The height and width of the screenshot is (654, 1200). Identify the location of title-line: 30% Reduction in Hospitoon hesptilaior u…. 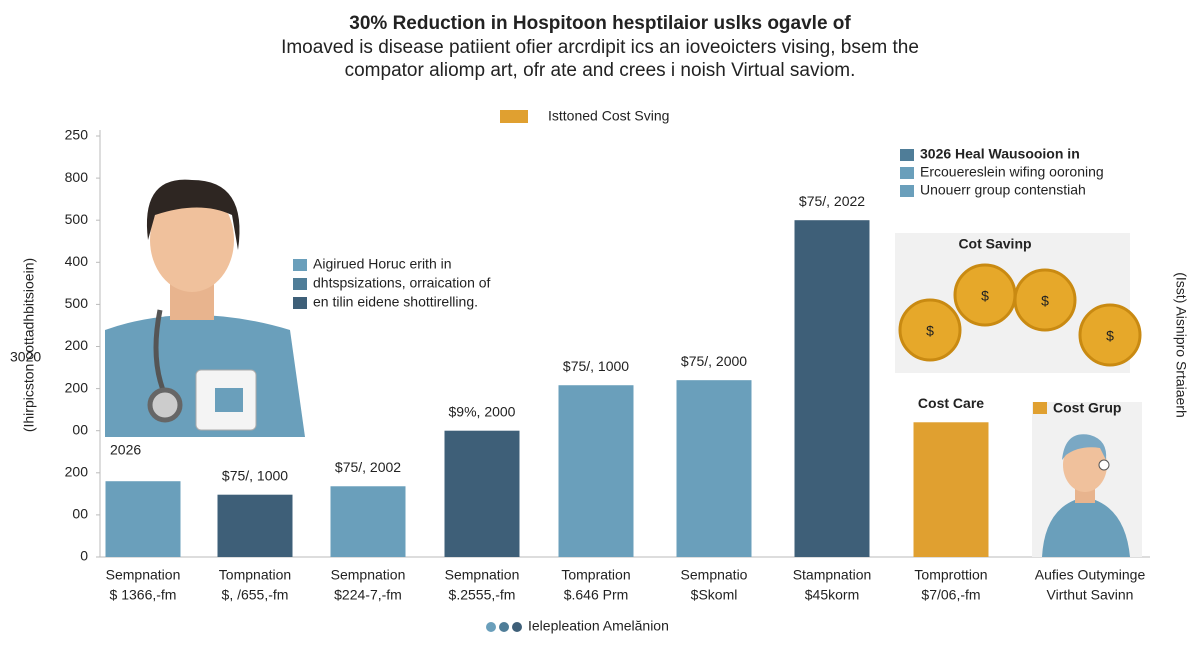
(600, 23).